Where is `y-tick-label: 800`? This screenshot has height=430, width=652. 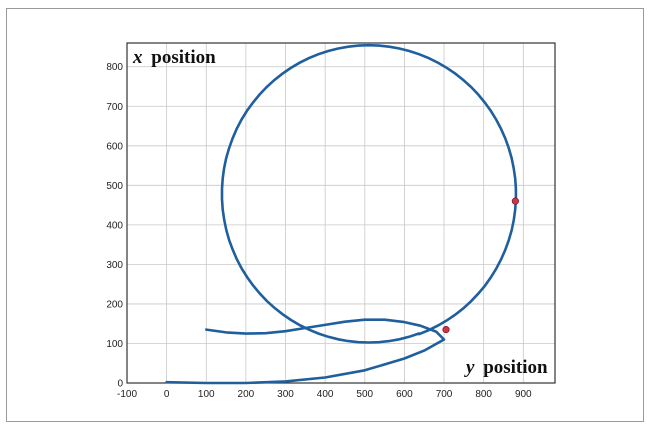 y-tick-label: 800 is located at coordinates (114, 67).